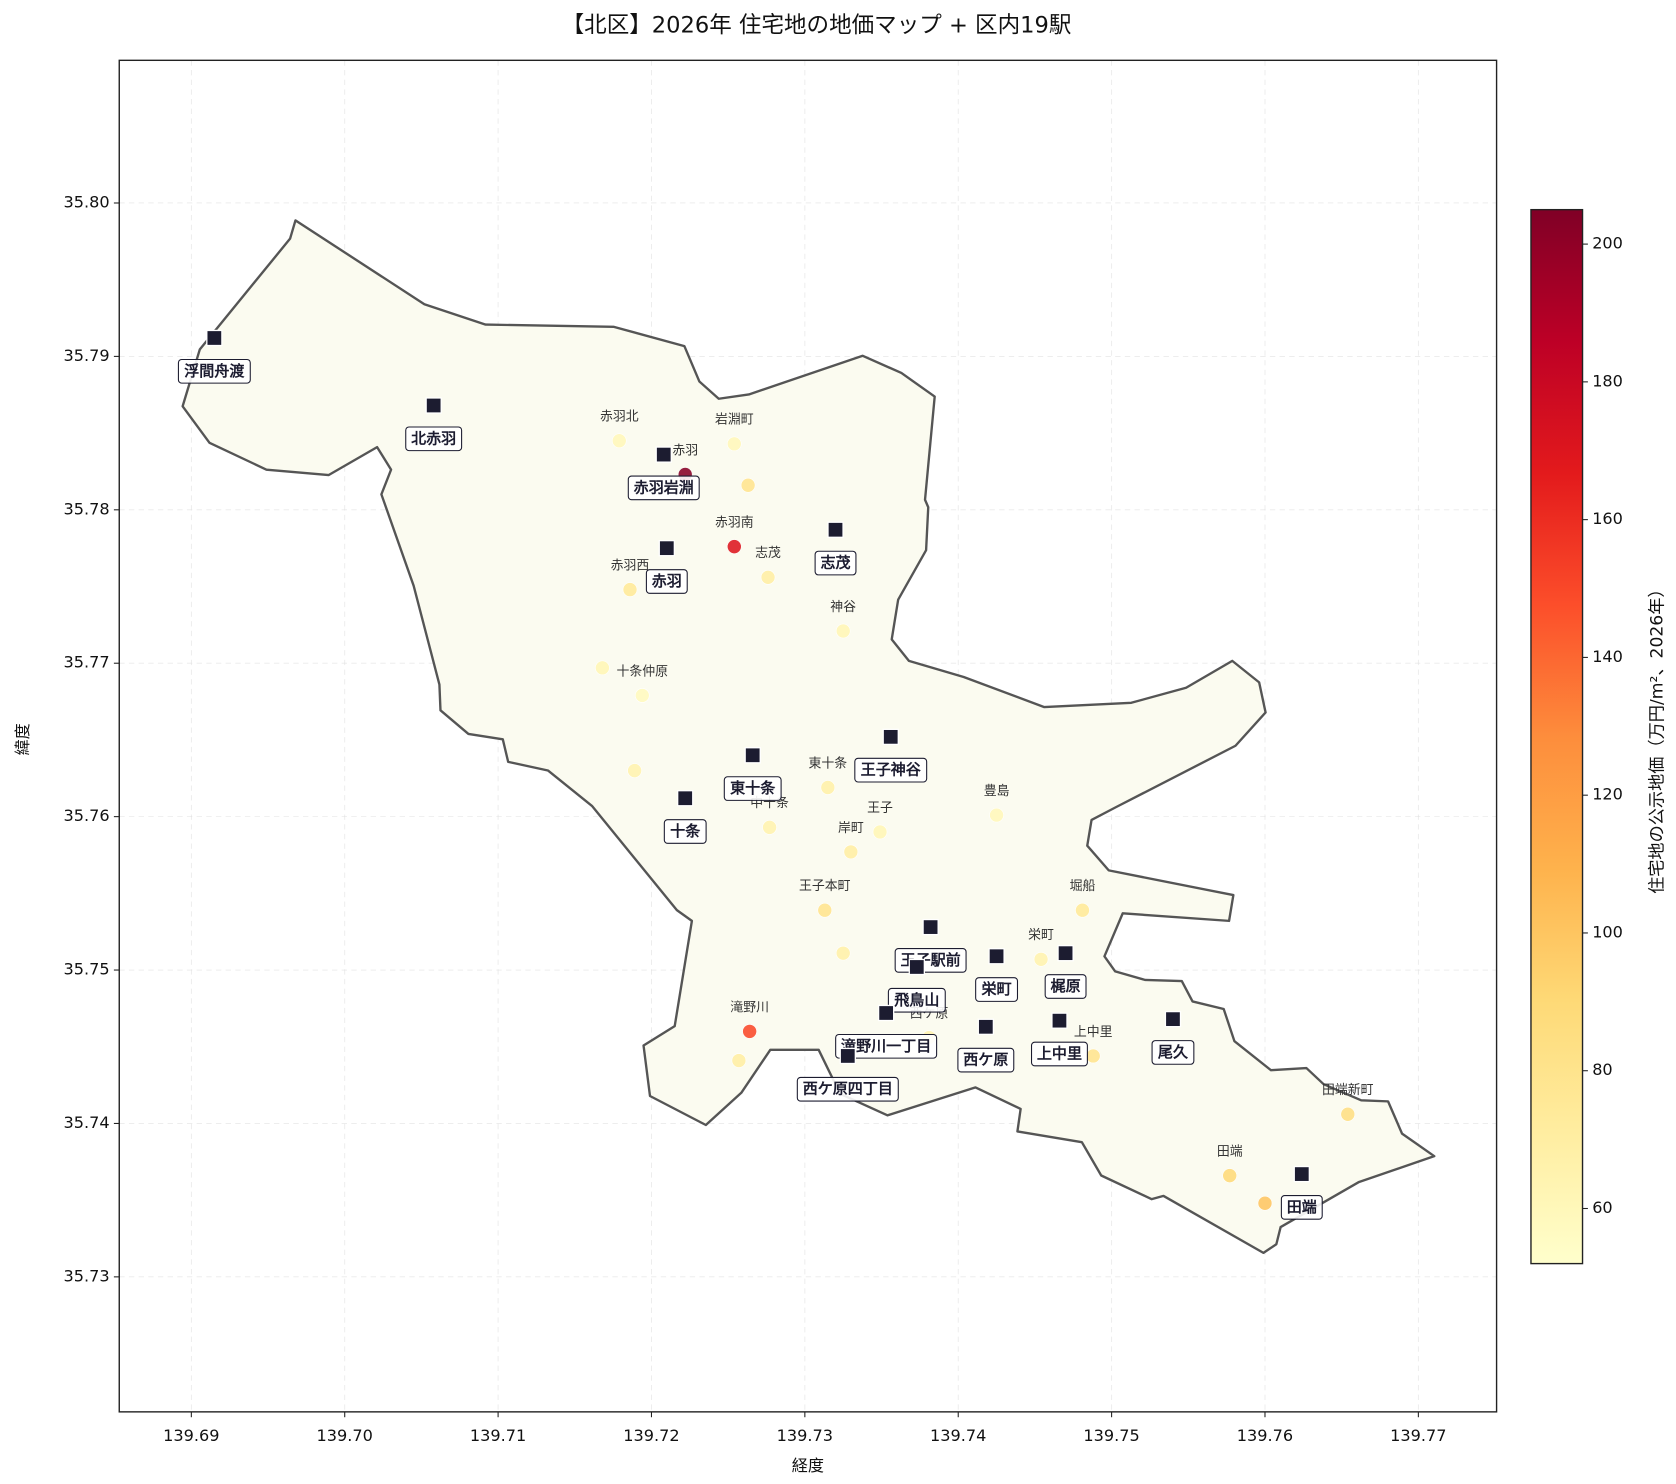  Describe the element at coordinates (1111, 1435) in the screenshot. I see `x-tick-label: 139.75` at that location.